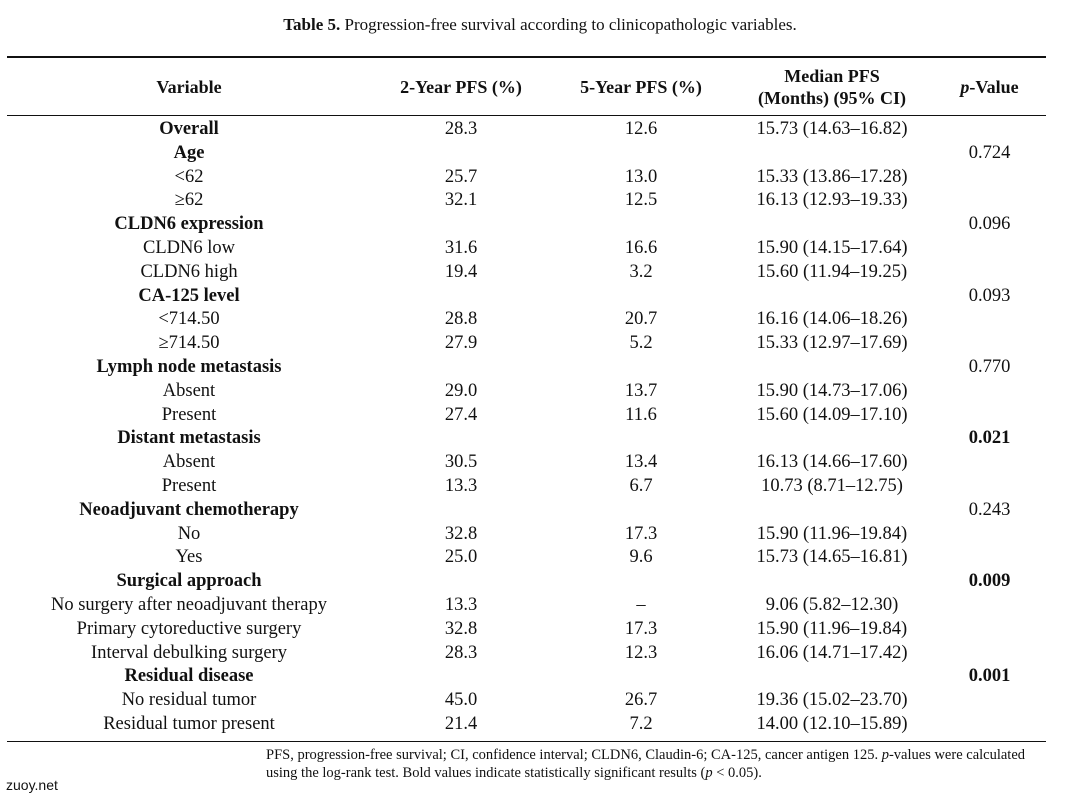 Image resolution: width=1080 pixels, height=801 pixels. Describe the element at coordinates (461, 390) in the screenshot. I see `cell-2yr-pfs: 29.0` at that location.